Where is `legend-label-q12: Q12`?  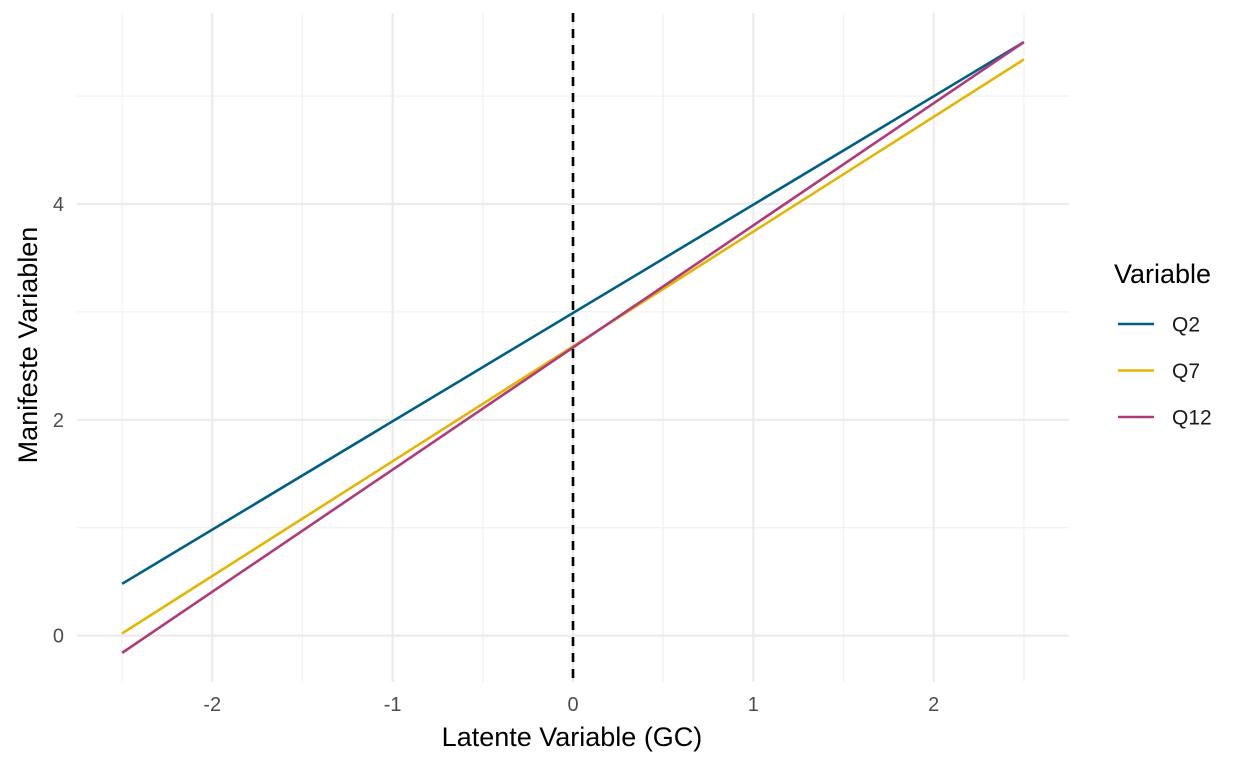
legend-label-q12: Q12 is located at coordinates (1192, 418).